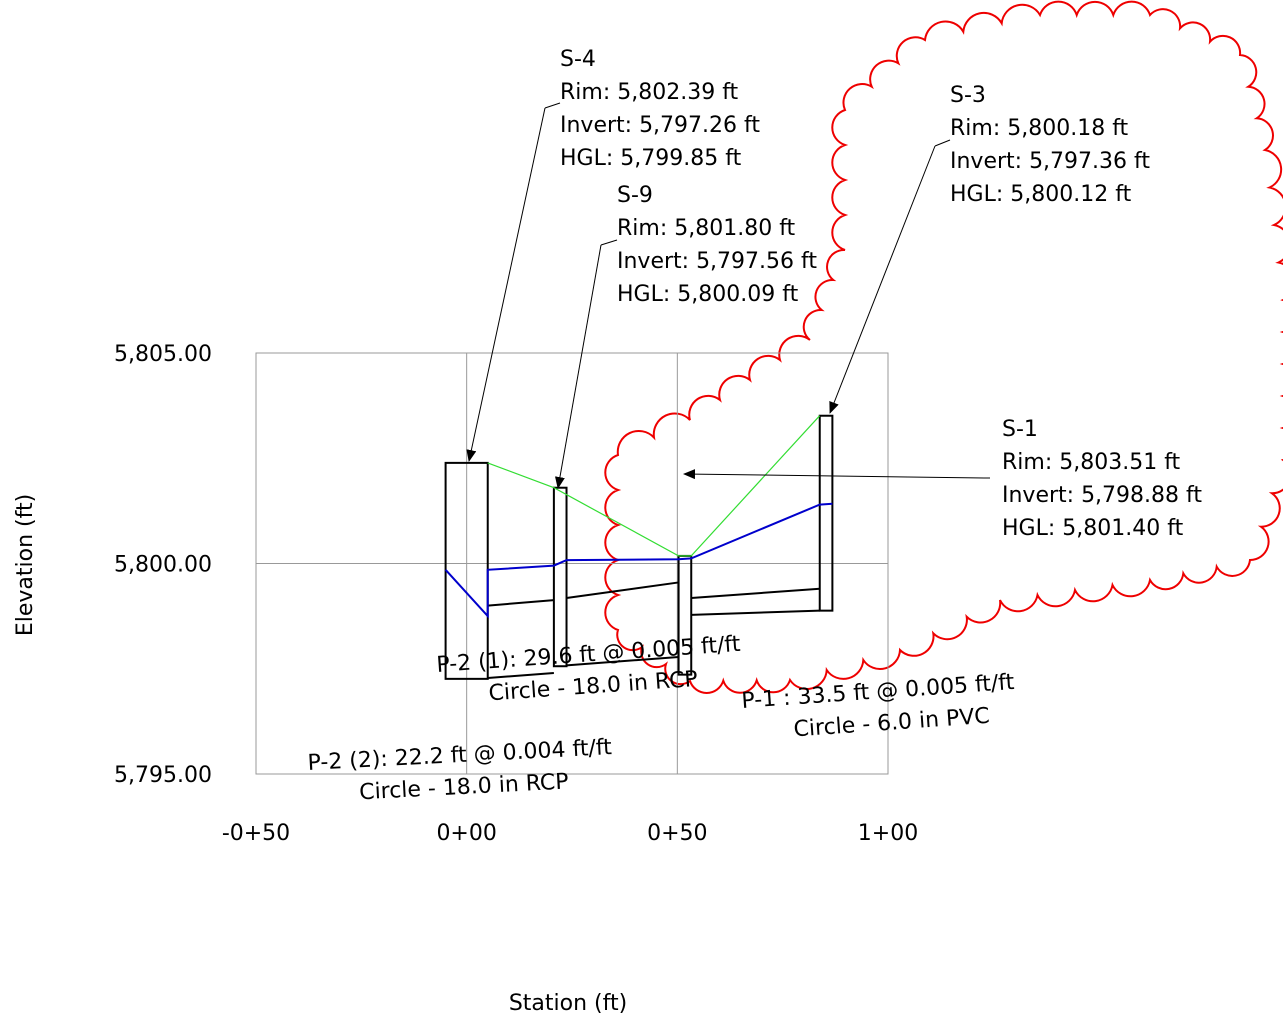 The image size is (1283, 1021). Describe the element at coordinates (568, 1003) in the screenshot. I see `x-axis-title: Station (ft)` at that location.